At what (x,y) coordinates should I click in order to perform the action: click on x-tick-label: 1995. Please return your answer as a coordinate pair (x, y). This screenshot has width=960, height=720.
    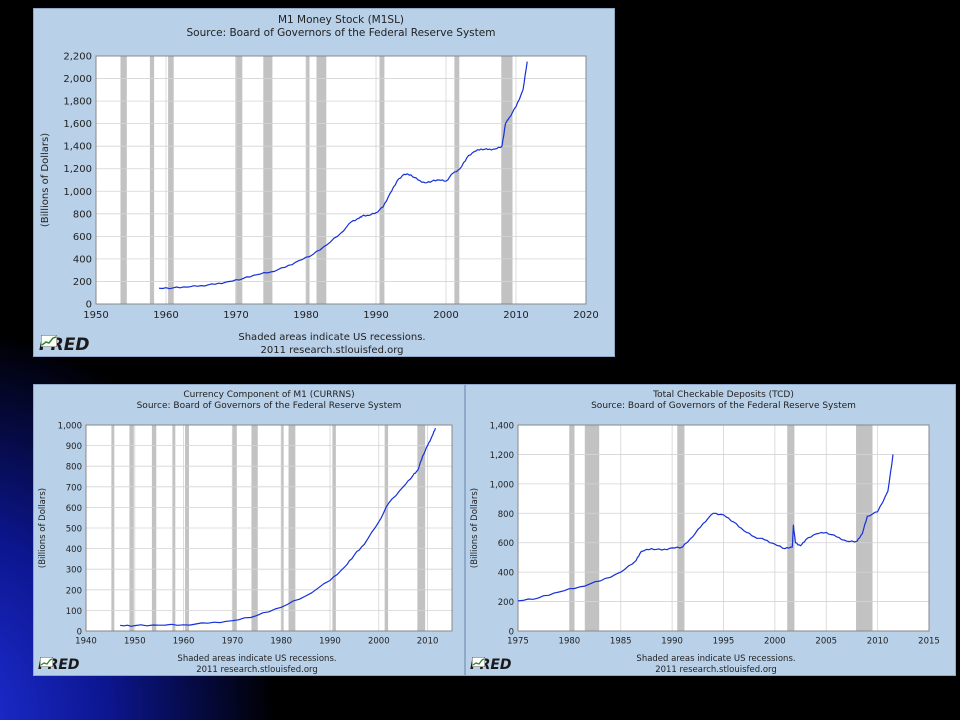
    Looking at the image, I should click on (724, 642).